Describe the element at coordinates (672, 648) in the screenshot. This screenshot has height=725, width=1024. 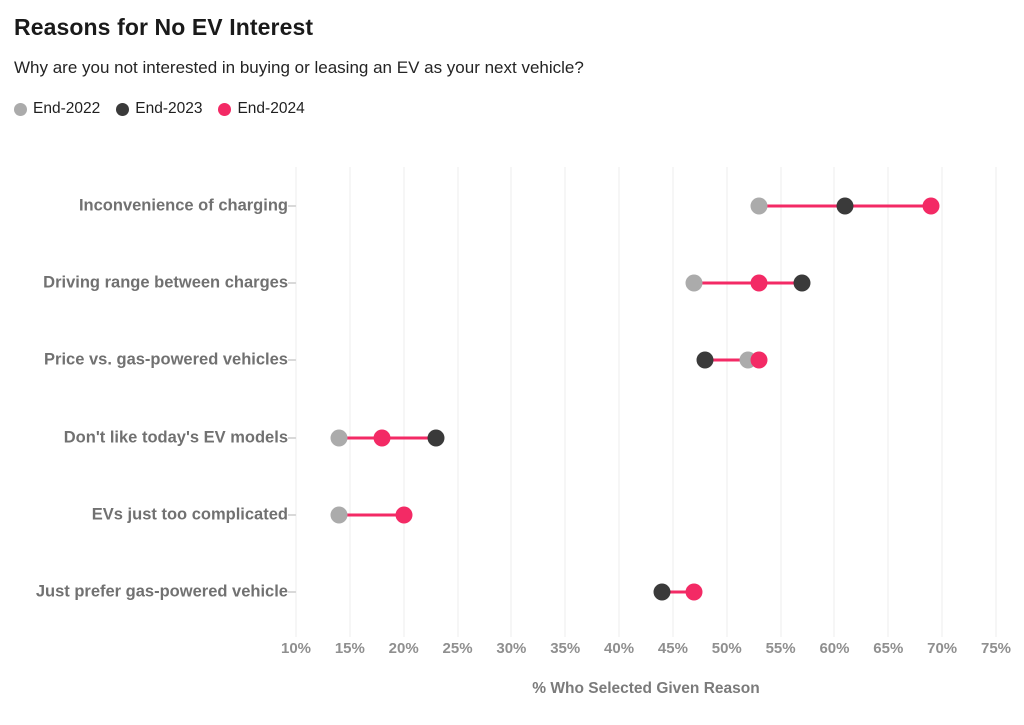
I see `x-tick-label: 45%` at that location.